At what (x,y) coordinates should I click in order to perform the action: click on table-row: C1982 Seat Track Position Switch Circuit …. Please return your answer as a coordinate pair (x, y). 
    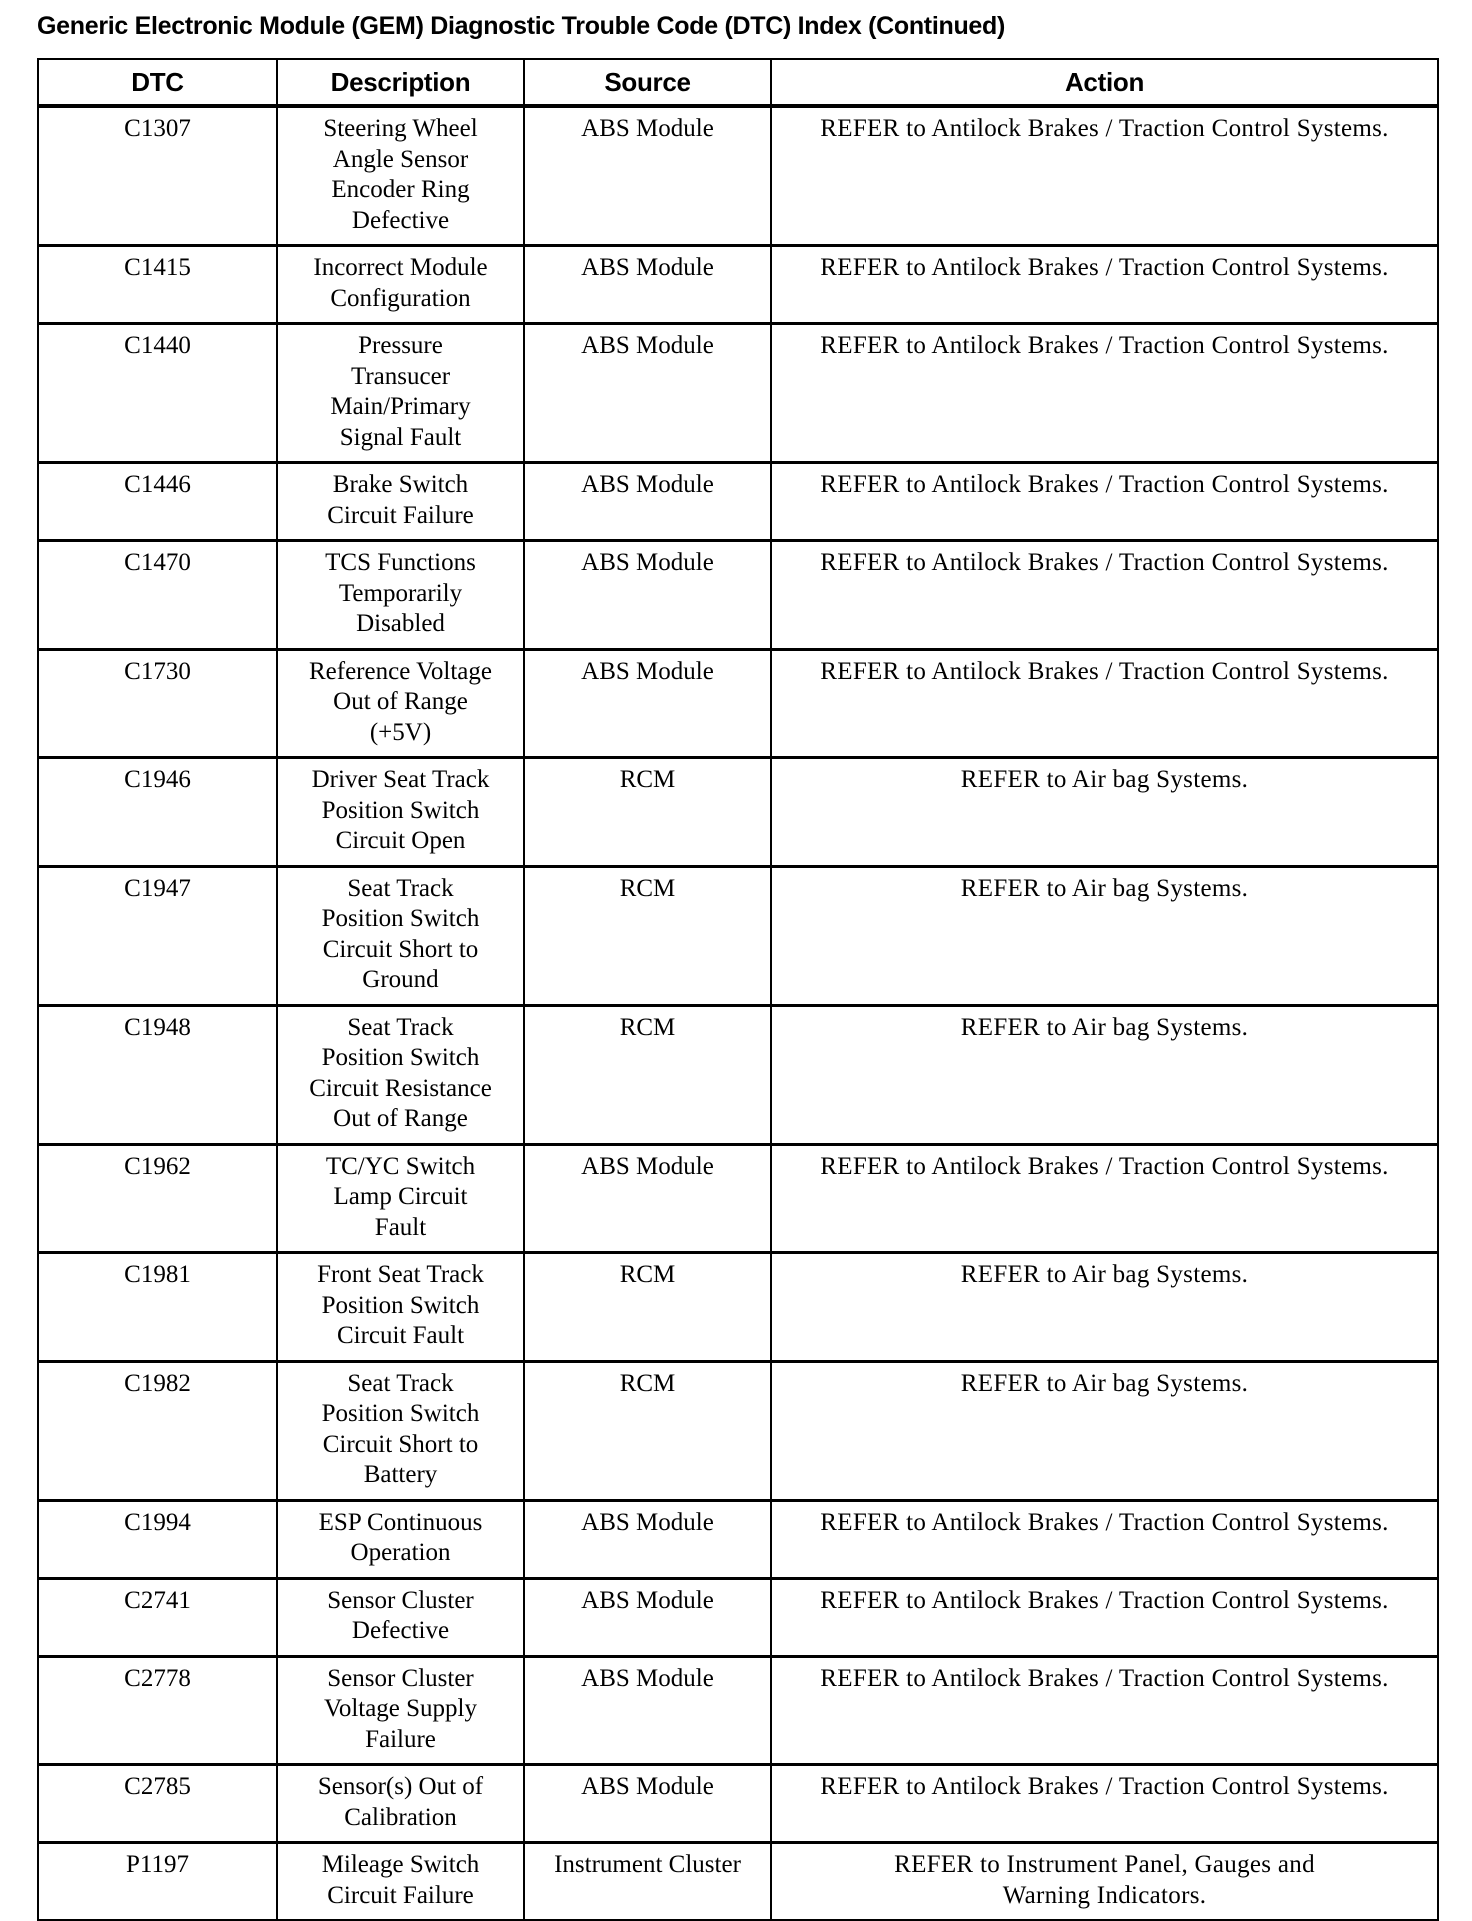
    Looking at the image, I should click on (738, 1430).